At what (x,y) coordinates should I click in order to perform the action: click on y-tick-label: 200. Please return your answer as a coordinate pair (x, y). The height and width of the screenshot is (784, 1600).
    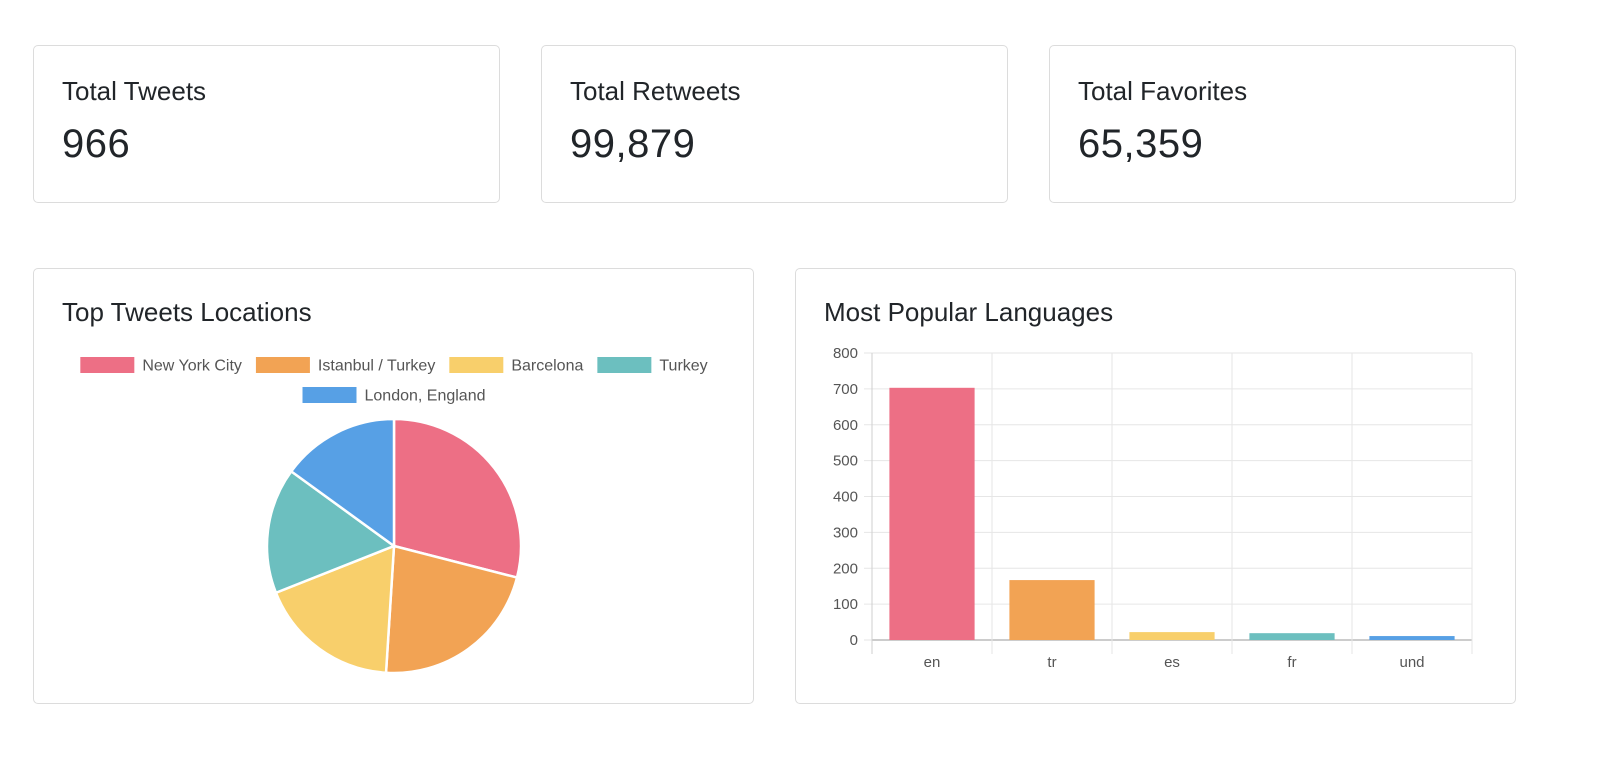
    Looking at the image, I should click on (845, 568).